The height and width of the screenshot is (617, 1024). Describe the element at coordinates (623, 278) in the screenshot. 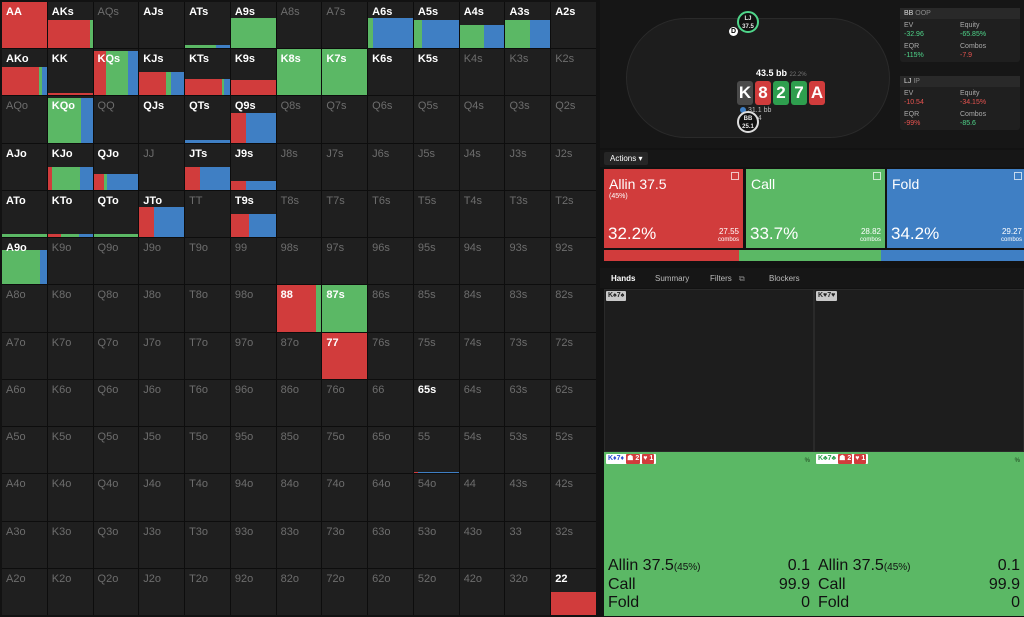

I see `tab-hands: Hands` at that location.